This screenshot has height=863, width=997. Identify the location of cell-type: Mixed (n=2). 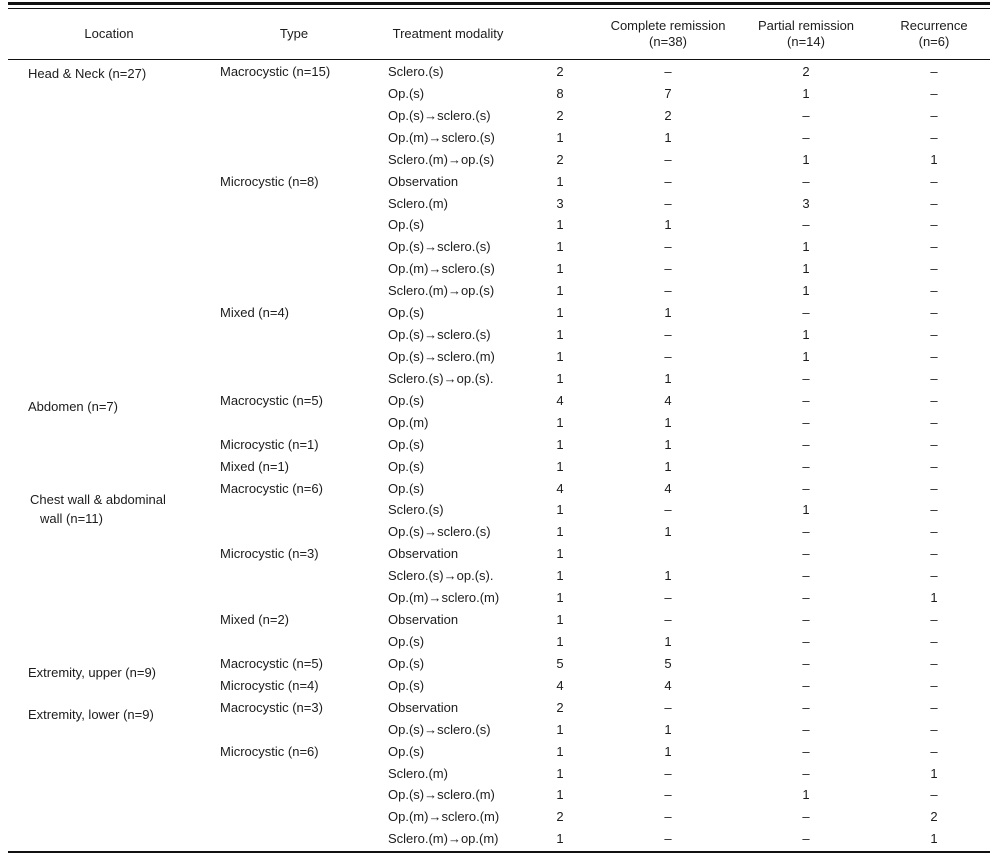
(254, 620).